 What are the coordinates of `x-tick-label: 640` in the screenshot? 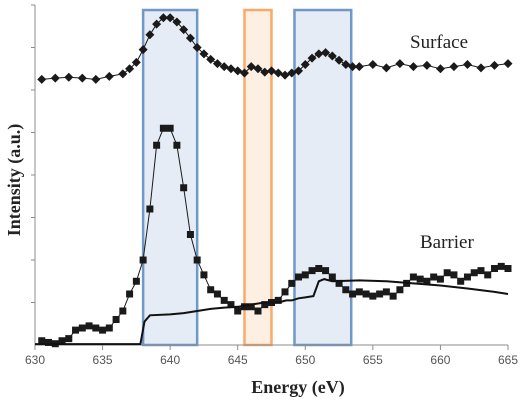 It's located at (170, 360).